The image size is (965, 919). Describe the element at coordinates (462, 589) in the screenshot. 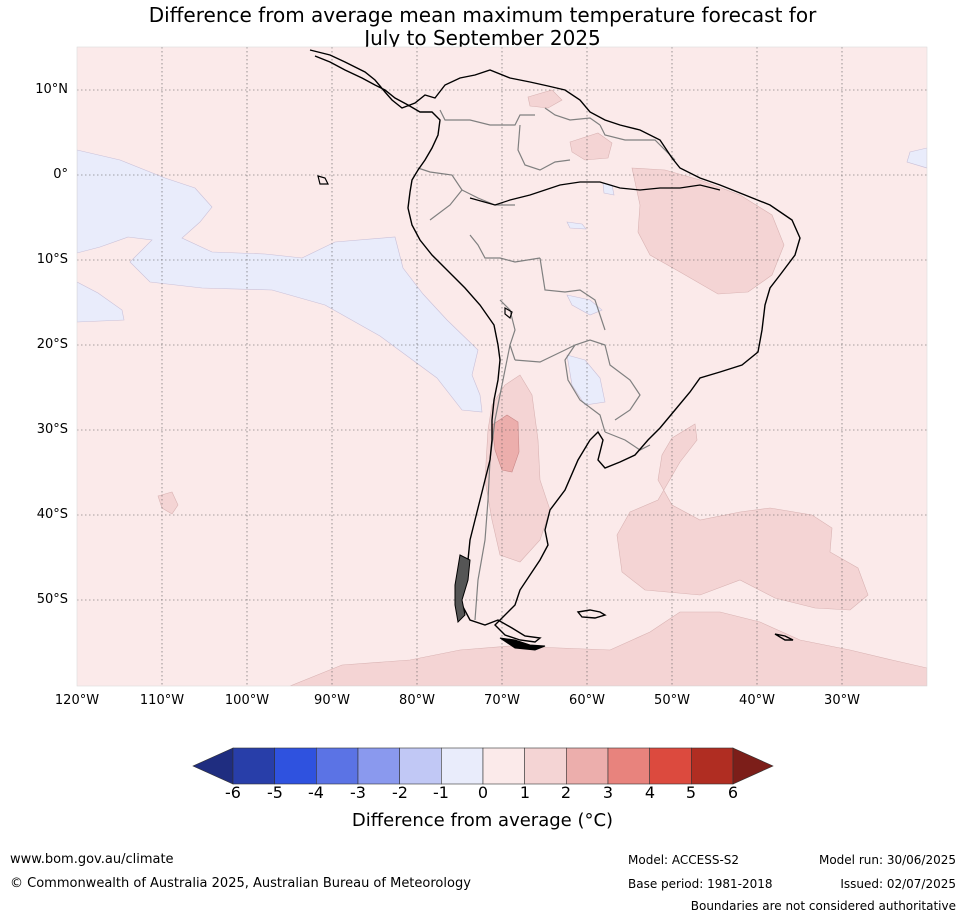

I see `chilean-archipelago` at that location.